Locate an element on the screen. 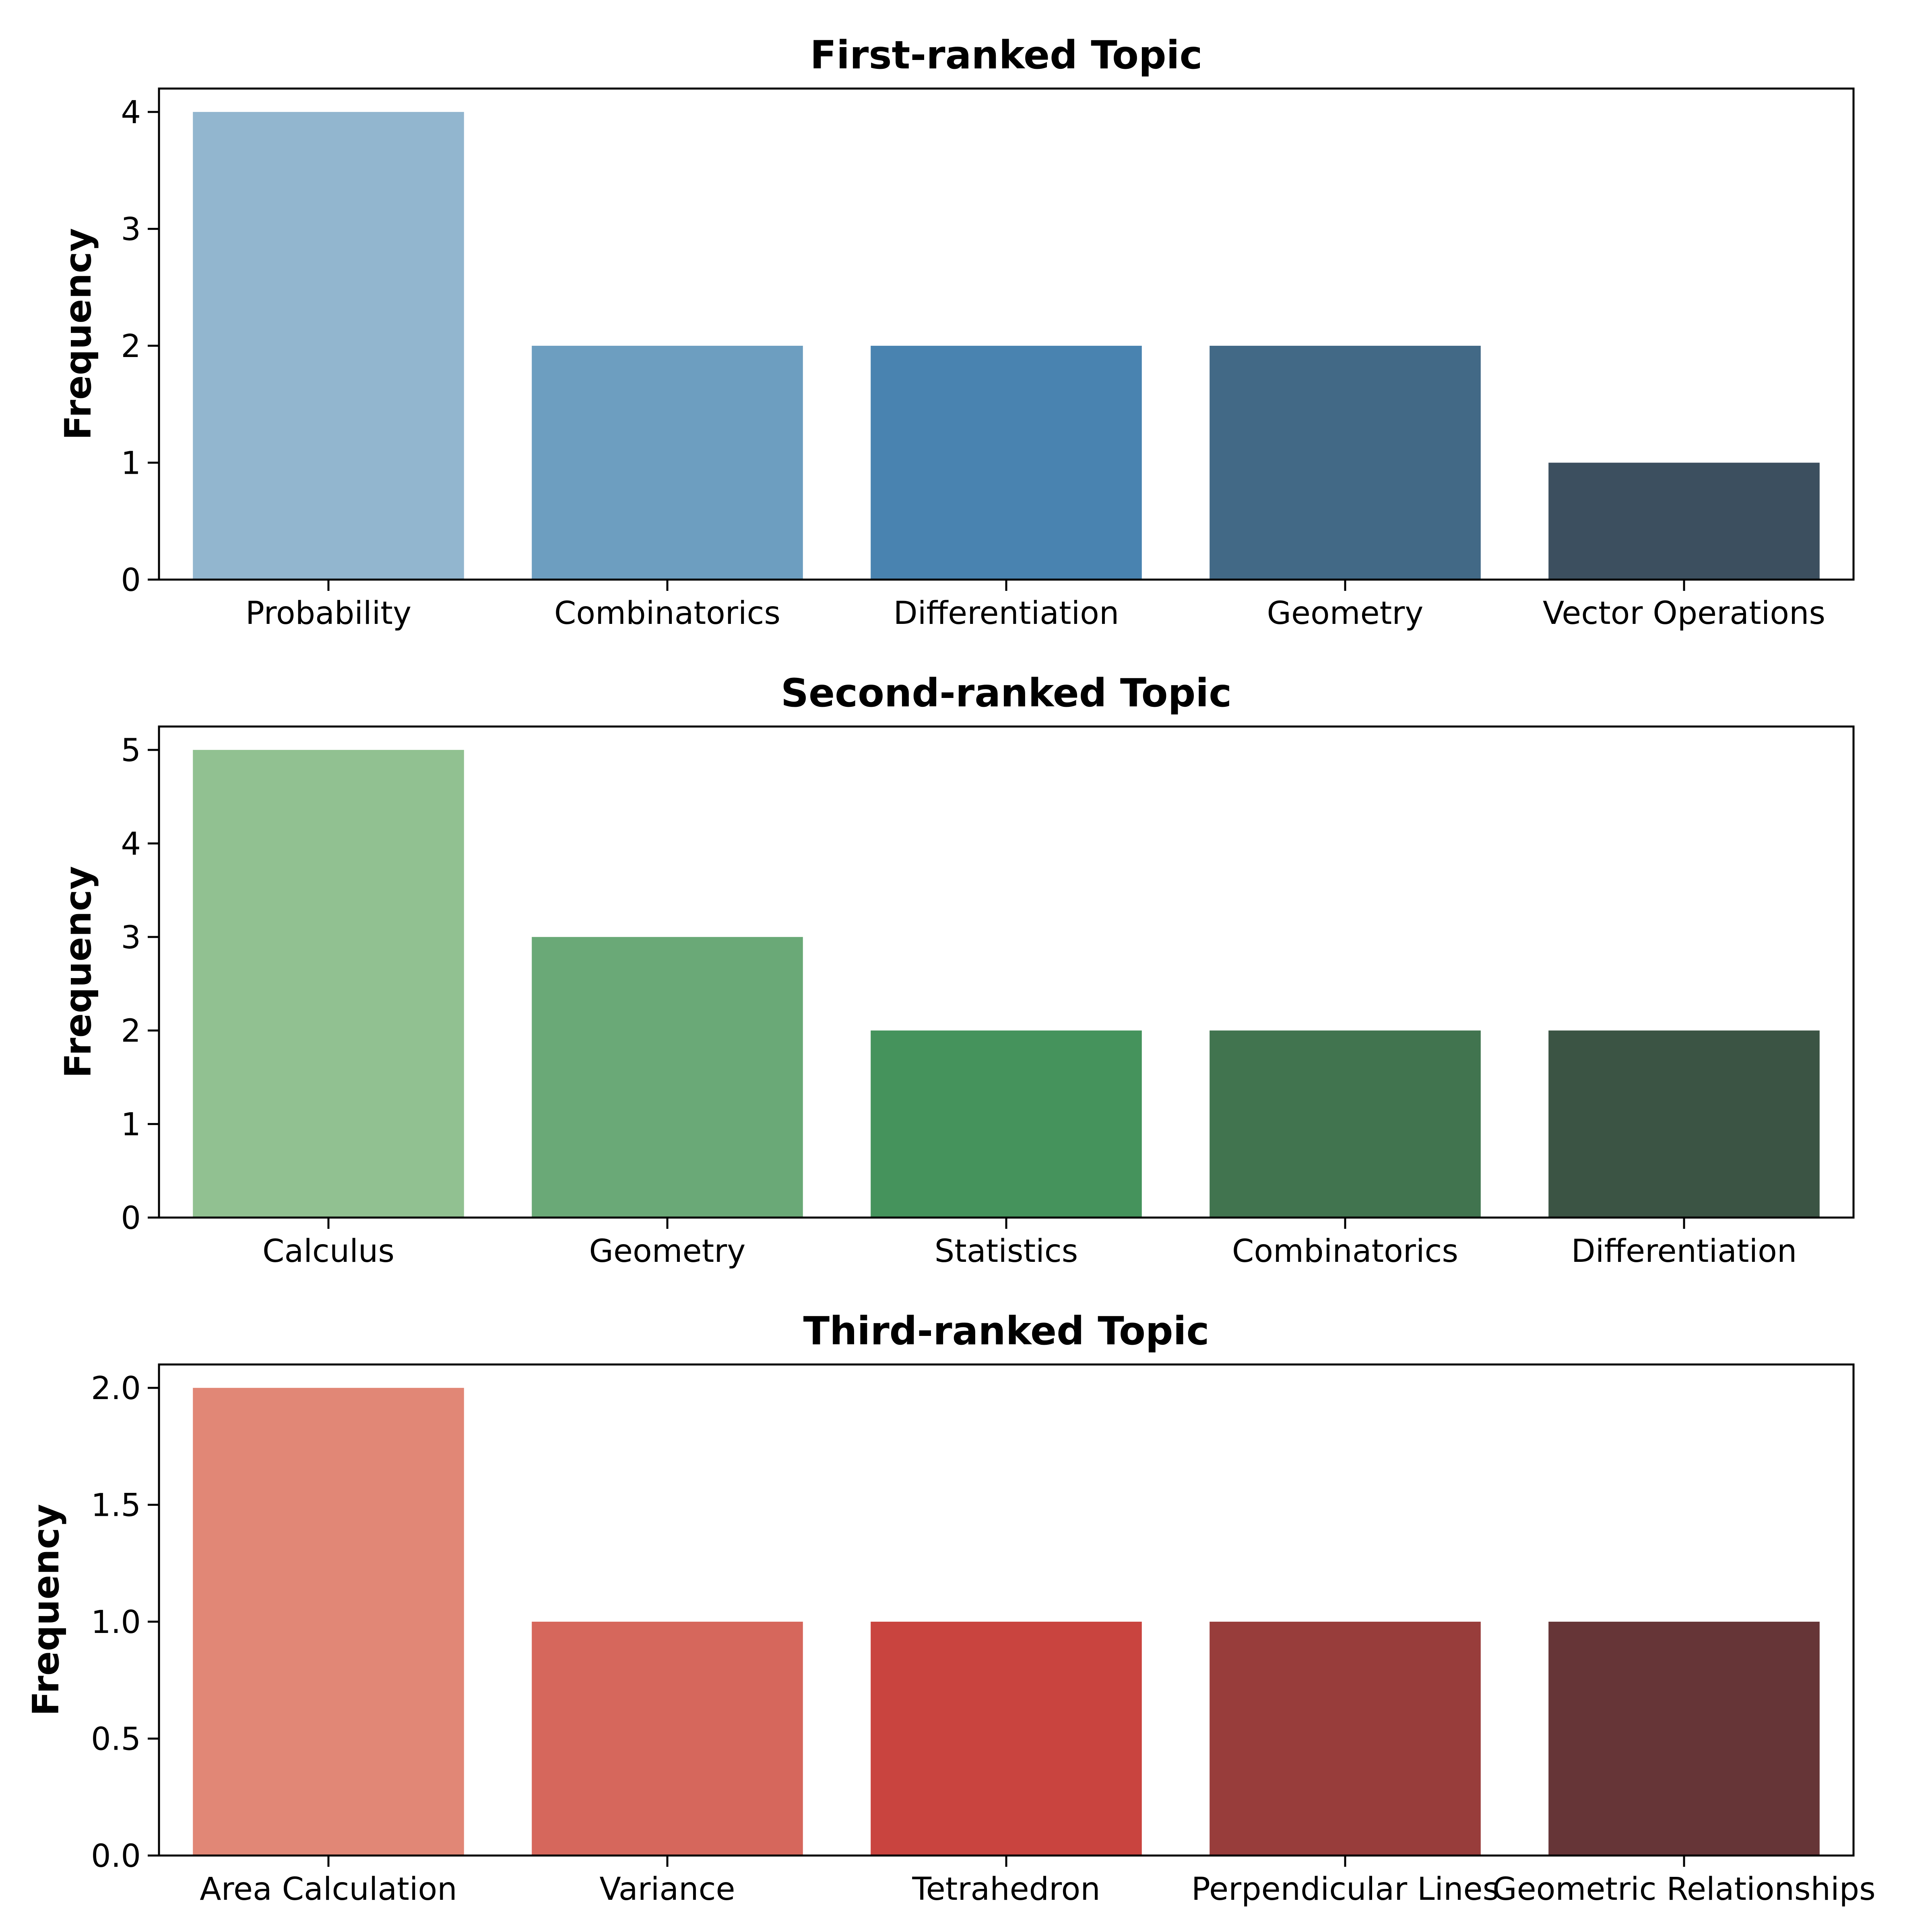  x-tick-label: Probability is located at coordinates (328, 613).